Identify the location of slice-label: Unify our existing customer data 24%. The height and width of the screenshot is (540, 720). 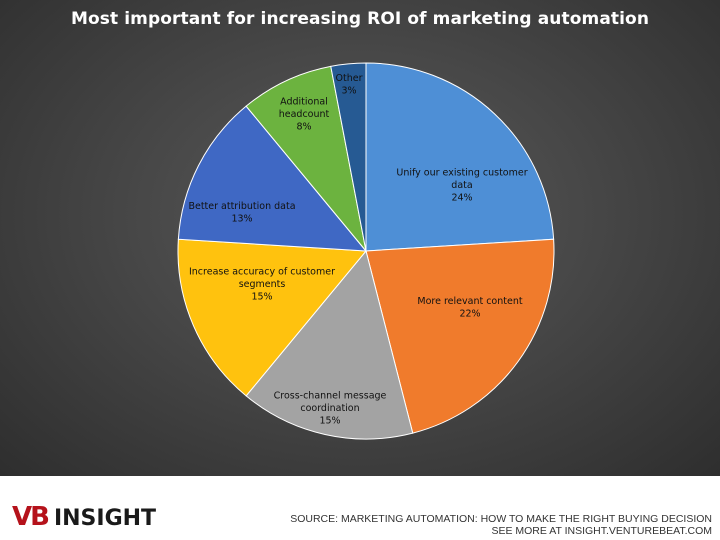
(461, 186).